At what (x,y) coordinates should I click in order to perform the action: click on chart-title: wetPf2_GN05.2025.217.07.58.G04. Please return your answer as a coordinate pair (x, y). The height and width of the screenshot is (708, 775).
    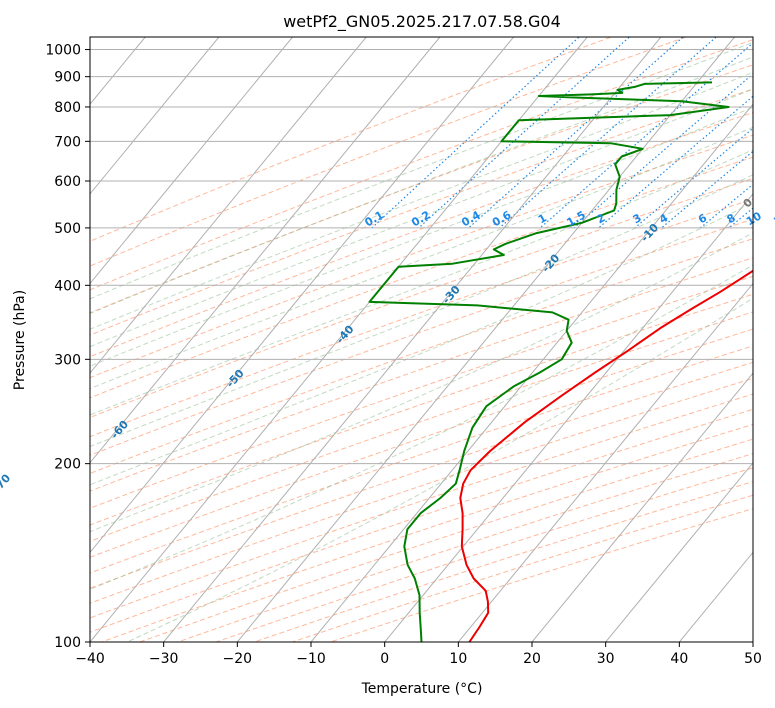
    Looking at the image, I should click on (422, 22).